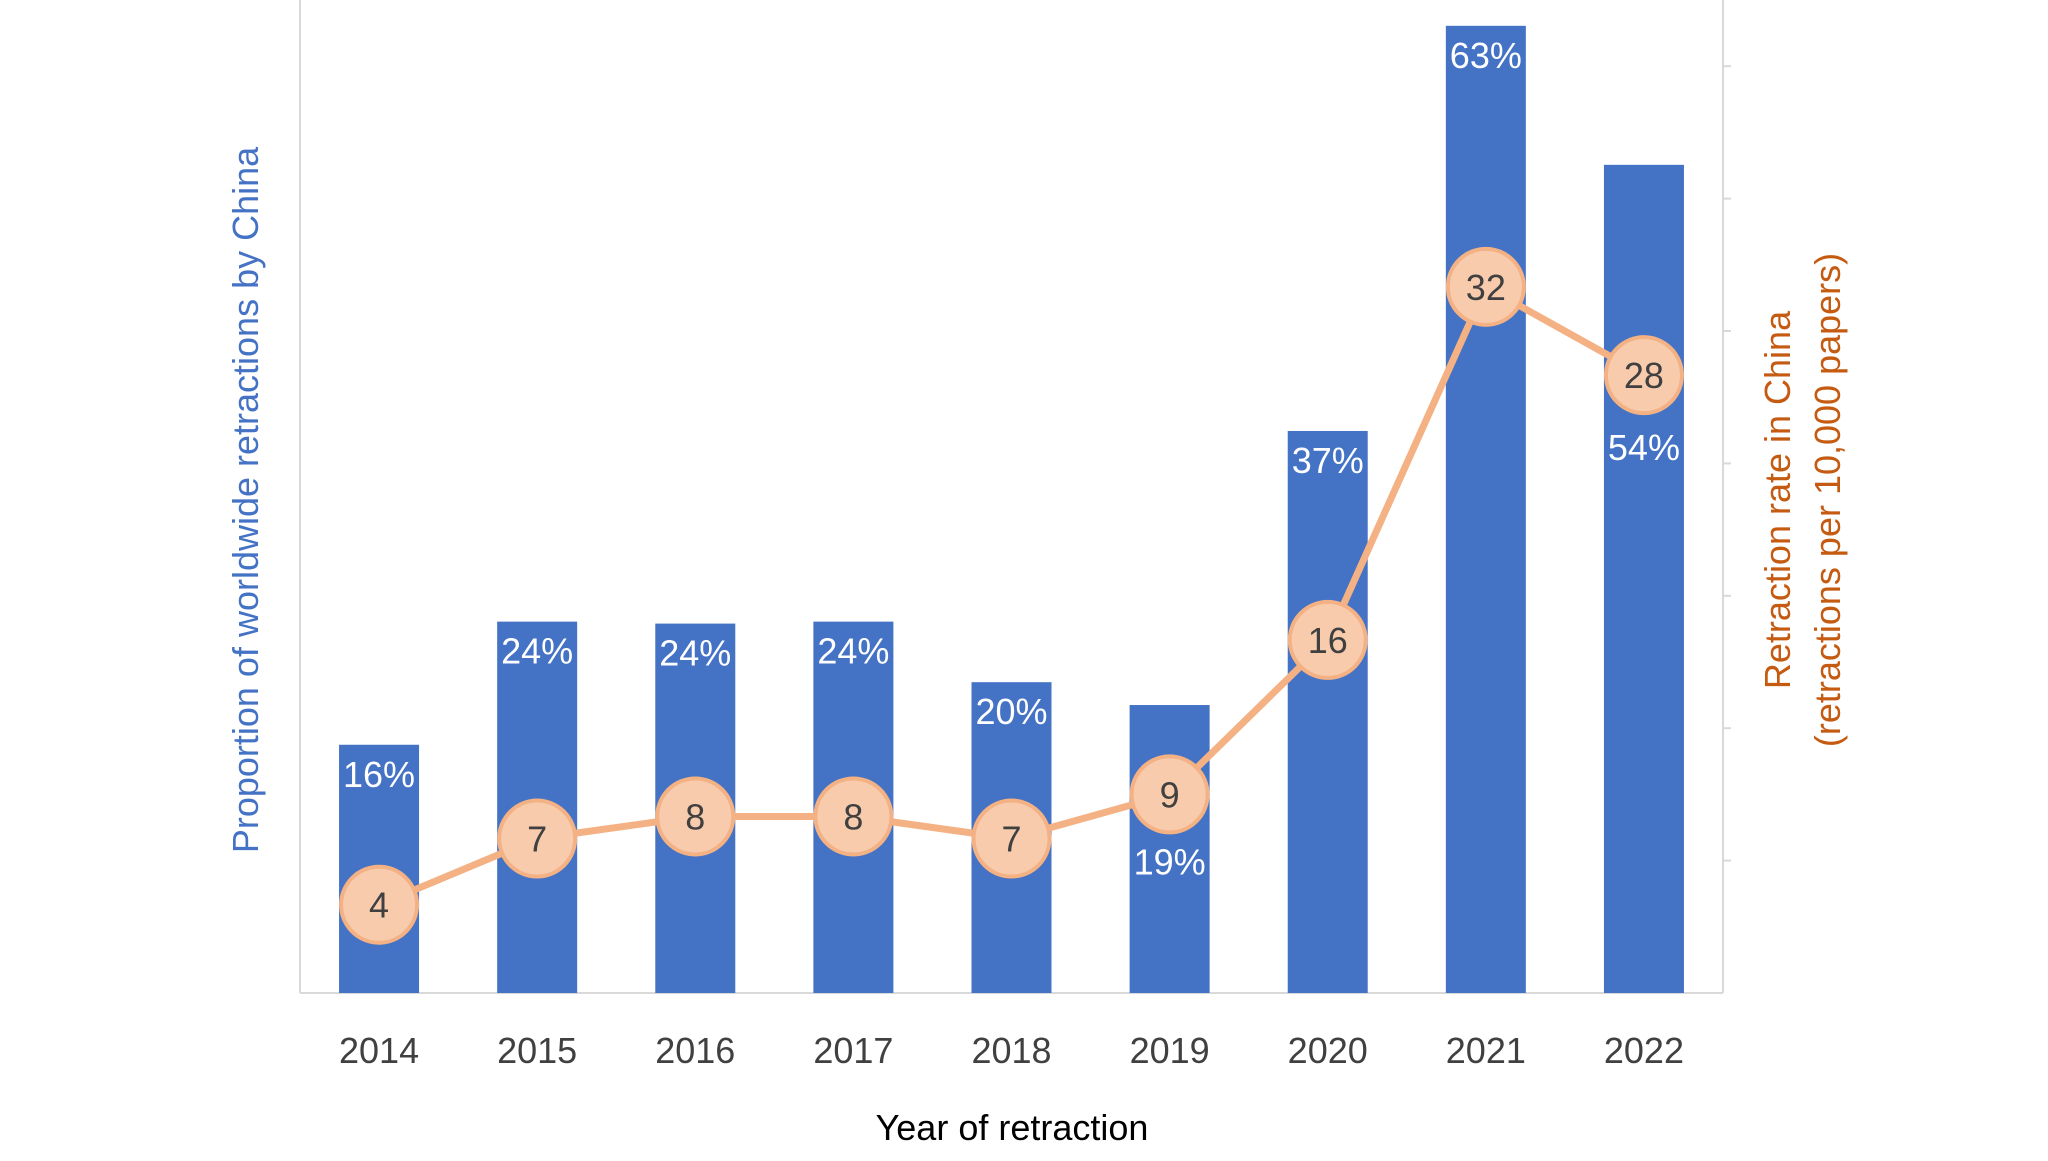 This screenshot has height=1161, width=2048. Describe the element at coordinates (379, 774) in the screenshot. I see `bar-value-label-2014: 16%` at that location.